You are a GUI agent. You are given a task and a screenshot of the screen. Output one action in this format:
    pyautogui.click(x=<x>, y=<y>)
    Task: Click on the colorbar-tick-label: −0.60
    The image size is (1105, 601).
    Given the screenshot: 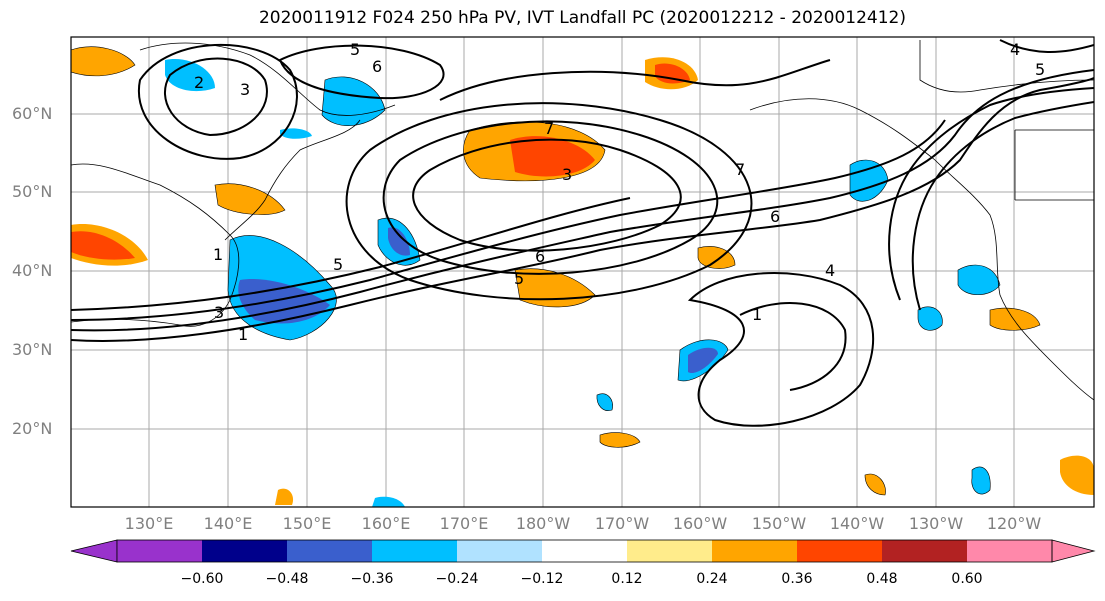 What is the action you would take?
    pyautogui.click(x=202, y=579)
    